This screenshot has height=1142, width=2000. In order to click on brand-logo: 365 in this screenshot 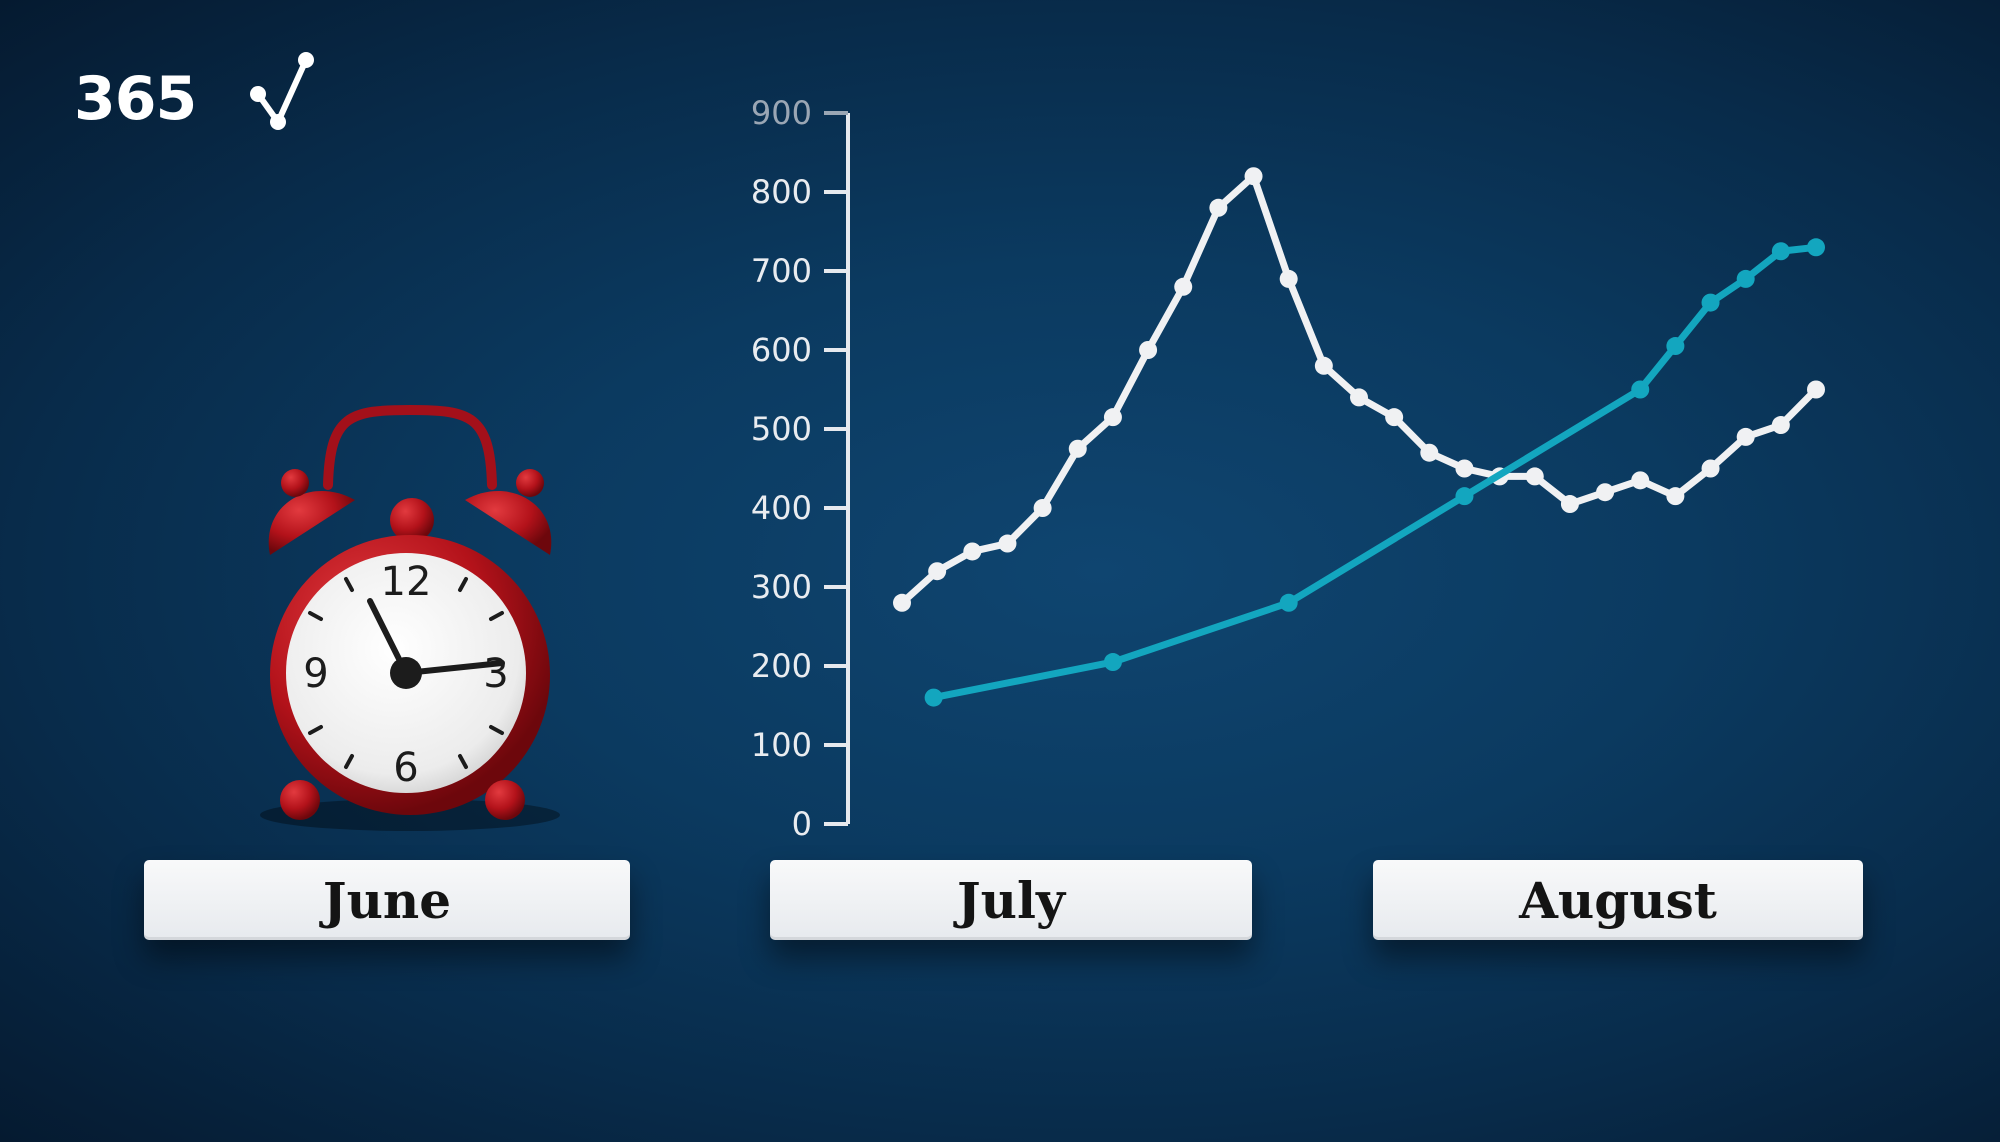, I will do `click(194, 97)`.